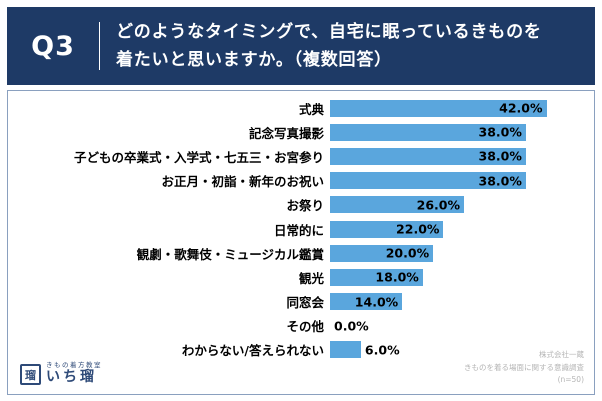 This screenshot has width=602, height=401. What do you see at coordinates (305, 303) in the screenshot?
I see `category-label: 同窓会` at bounding box center [305, 303].